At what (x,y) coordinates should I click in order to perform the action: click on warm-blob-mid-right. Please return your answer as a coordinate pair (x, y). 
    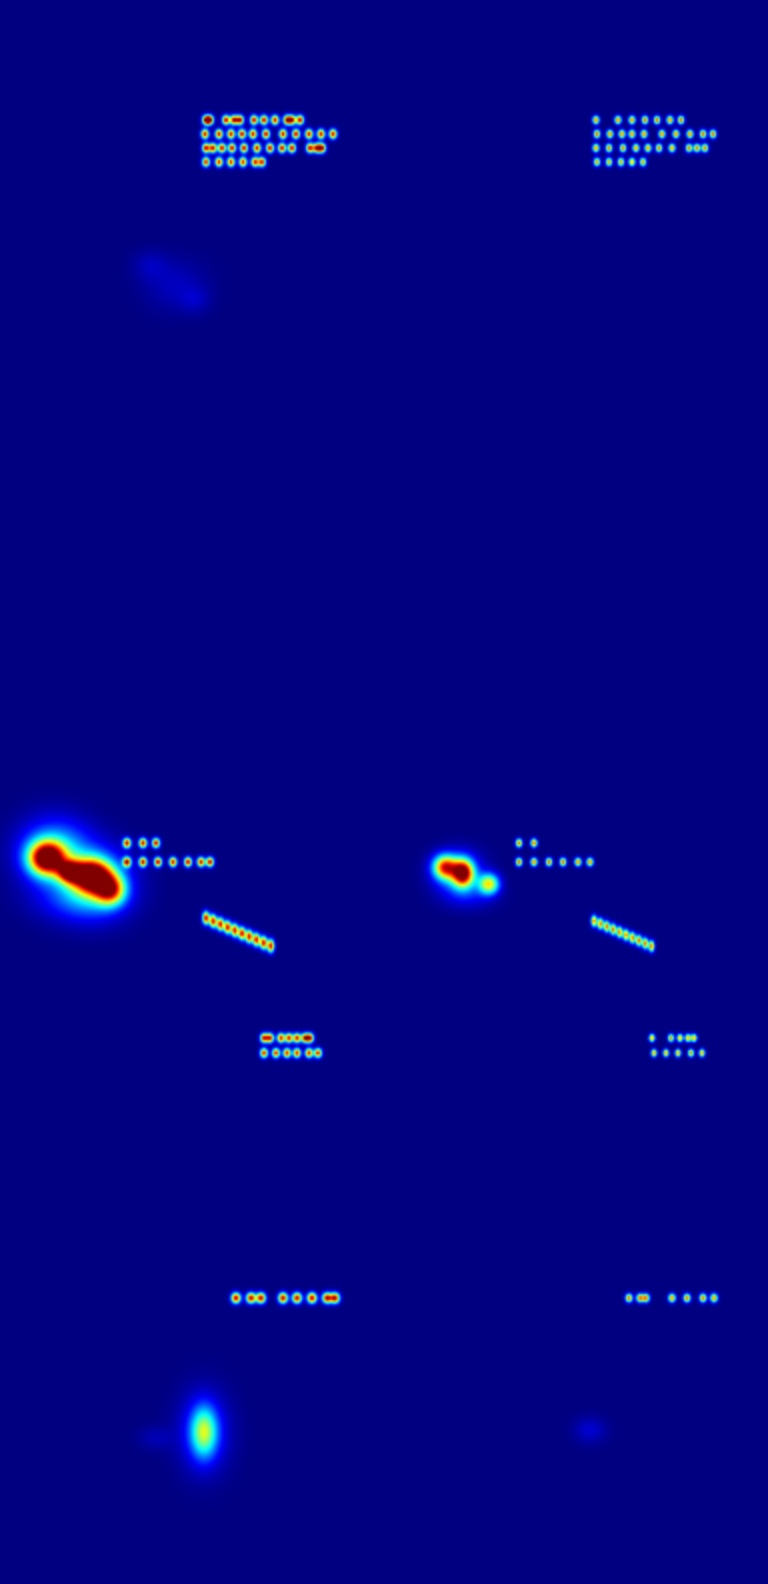
    Looking at the image, I should click on (464, 870).